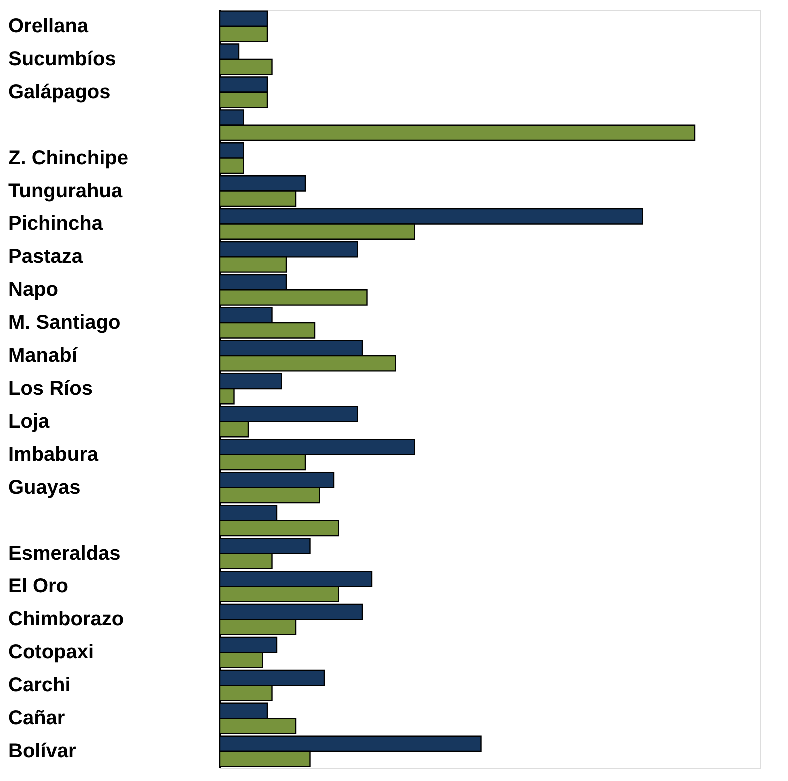 This screenshot has height=781, width=788. What do you see at coordinates (62, 59) in the screenshot?
I see `y-tick-label: Sucumbíos` at bounding box center [62, 59].